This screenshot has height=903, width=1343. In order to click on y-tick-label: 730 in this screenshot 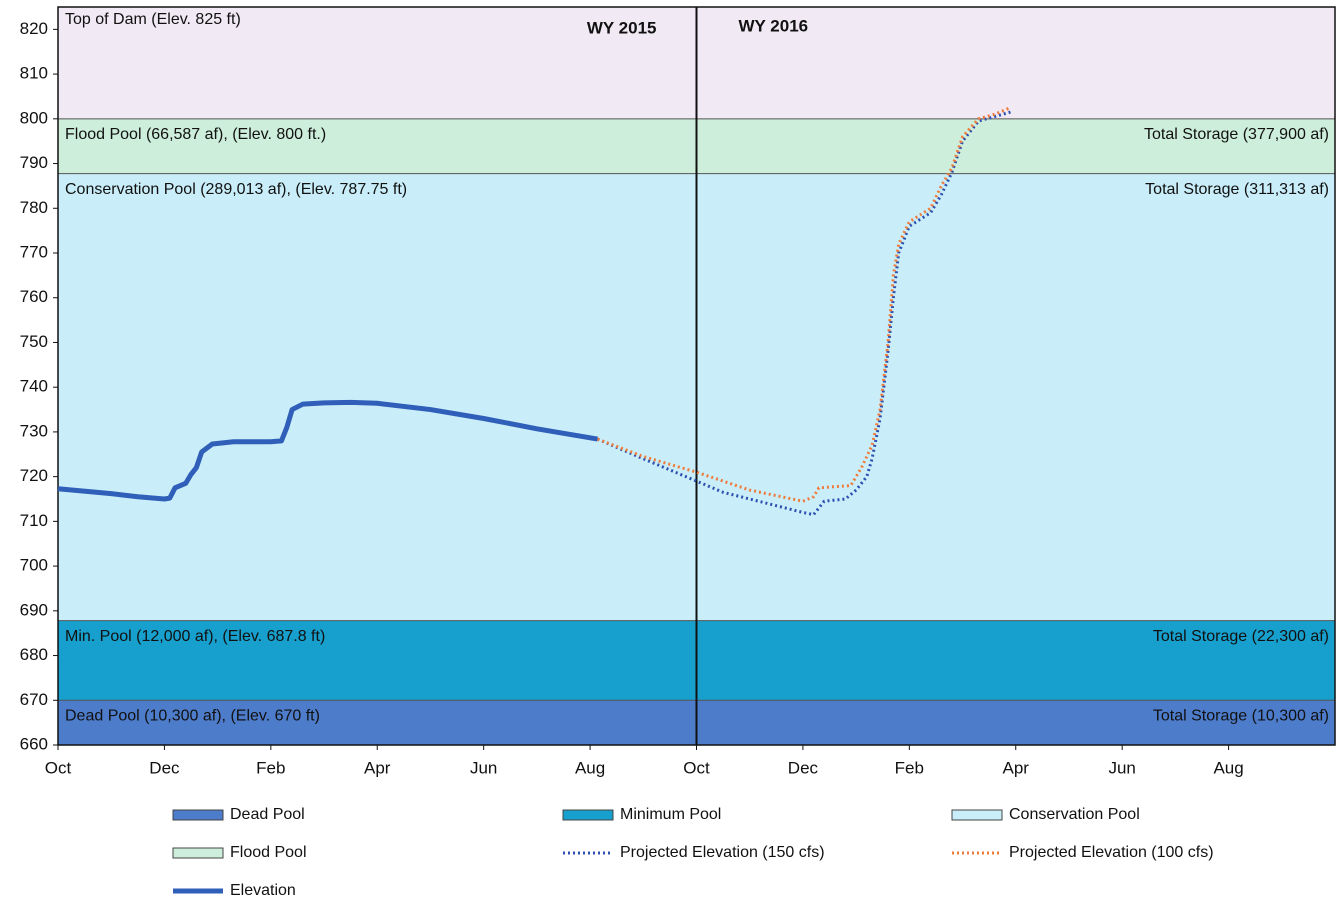, I will do `click(34, 430)`.